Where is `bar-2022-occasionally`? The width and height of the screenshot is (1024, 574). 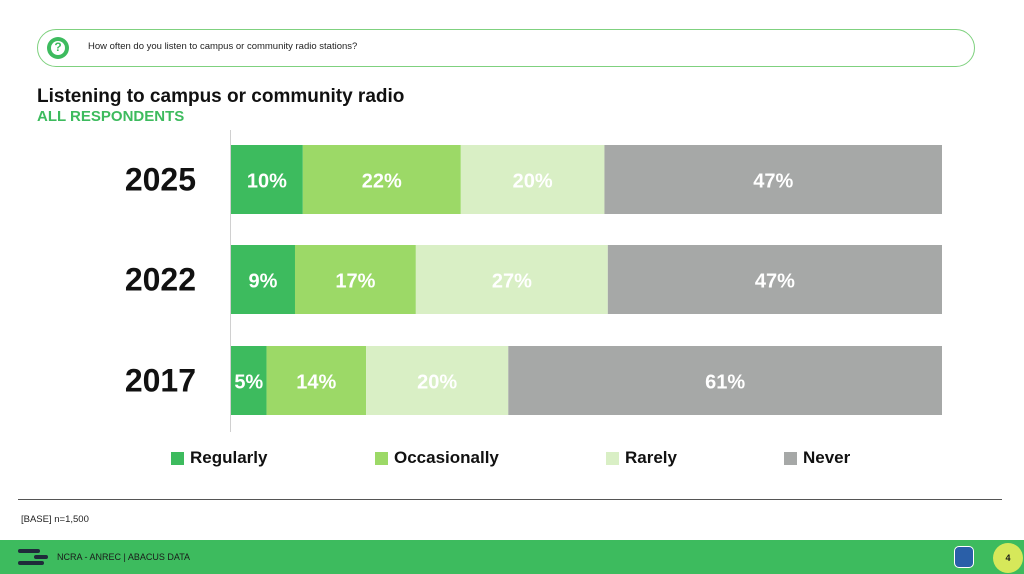
bar-2022-occasionally is located at coordinates (355, 279).